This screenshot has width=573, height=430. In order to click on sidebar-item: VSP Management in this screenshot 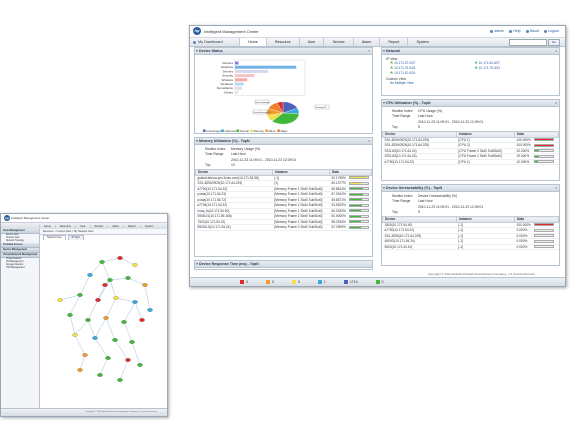, I will do `click(15, 268)`.